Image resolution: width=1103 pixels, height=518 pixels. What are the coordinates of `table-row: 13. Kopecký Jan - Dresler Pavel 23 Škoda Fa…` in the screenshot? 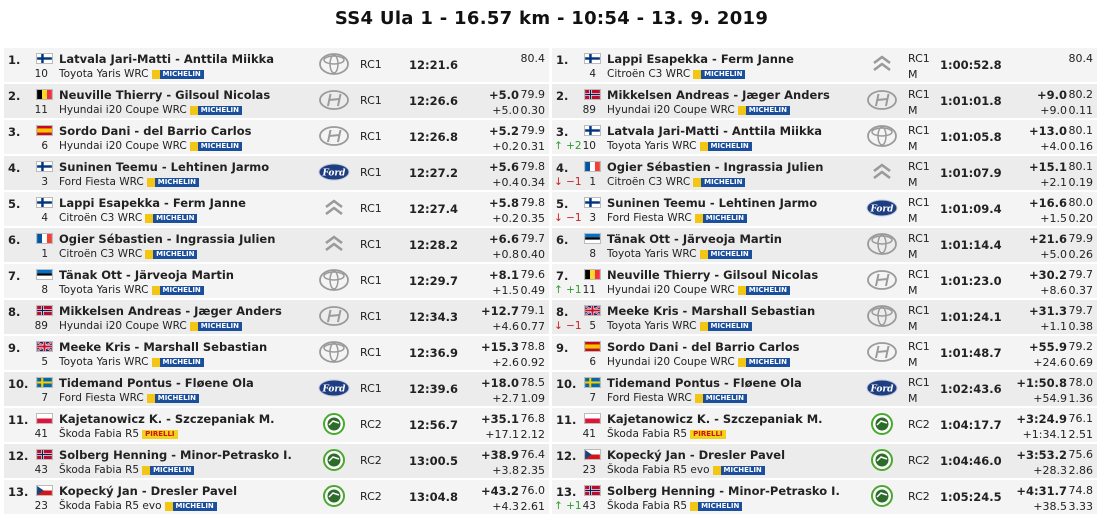 It's located at (276, 497).